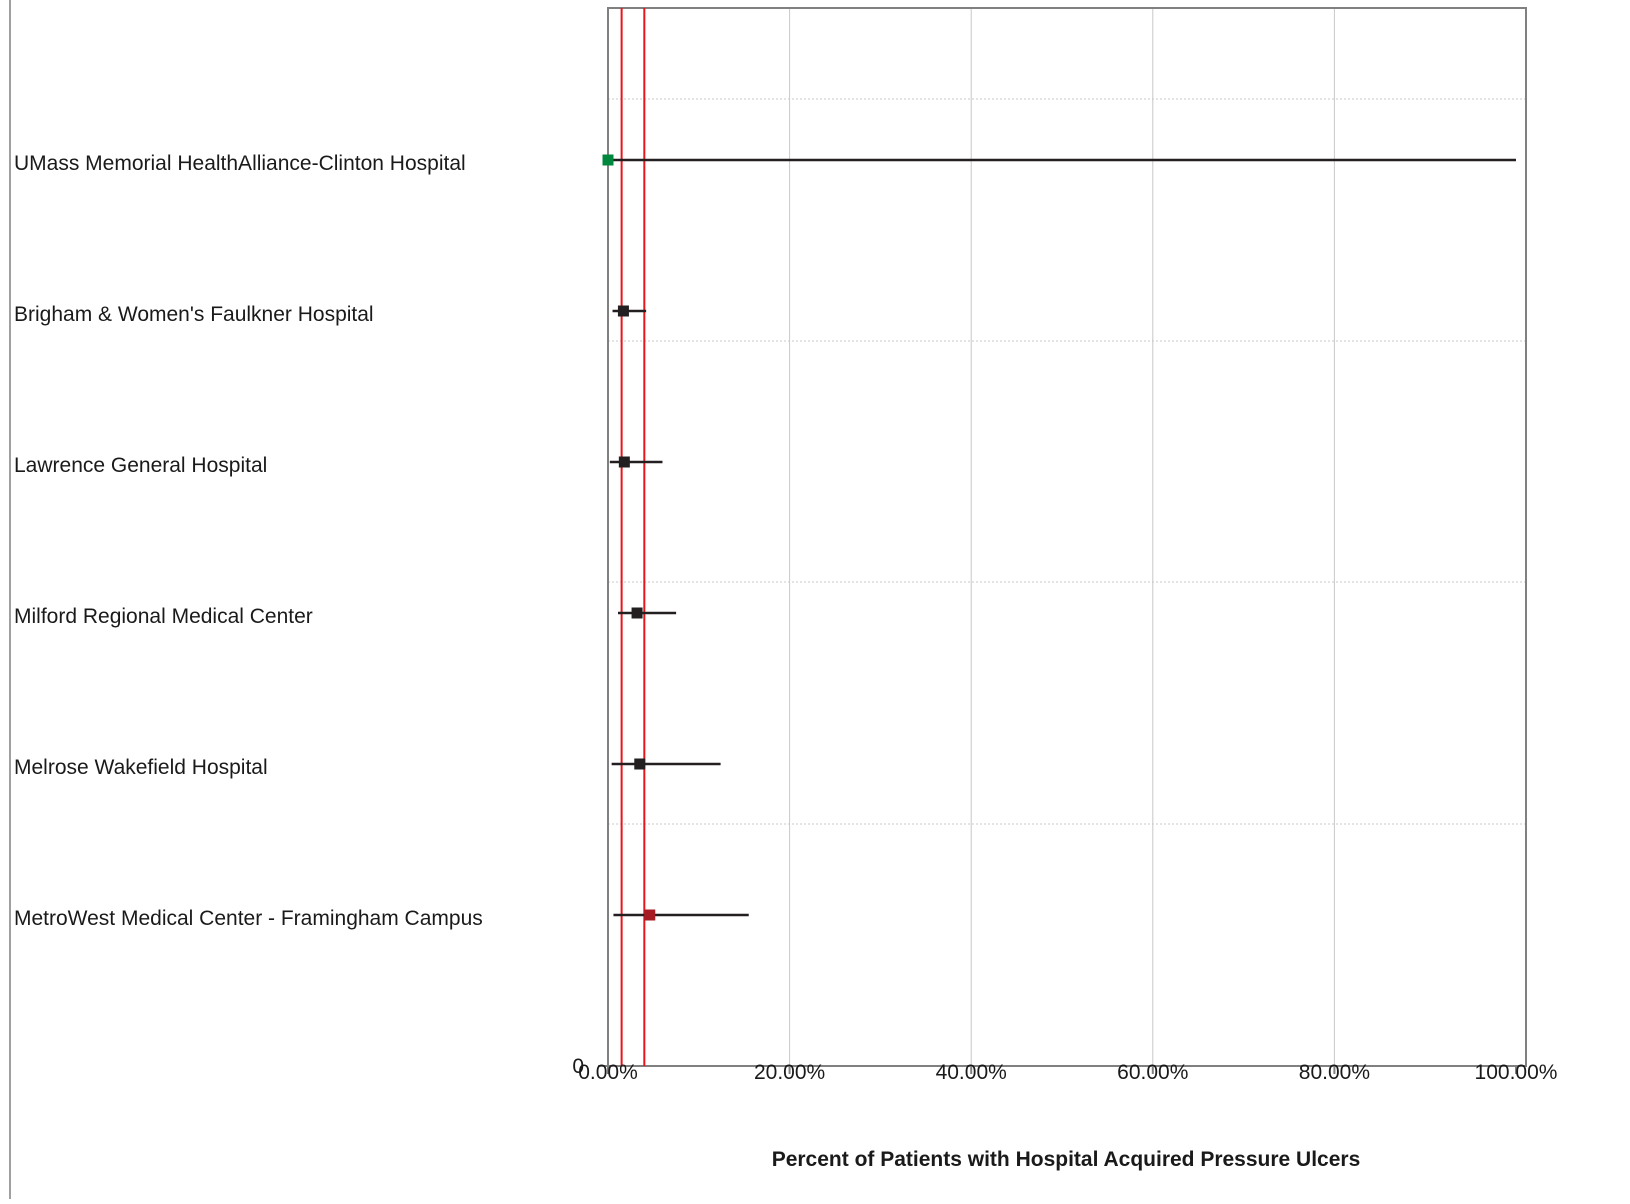 This screenshot has width=1630, height=1204. What do you see at coordinates (971, 1072) in the screenshot?
I see `x-axis-tick-label: 40.00%` at bounding box center [971, 1072].